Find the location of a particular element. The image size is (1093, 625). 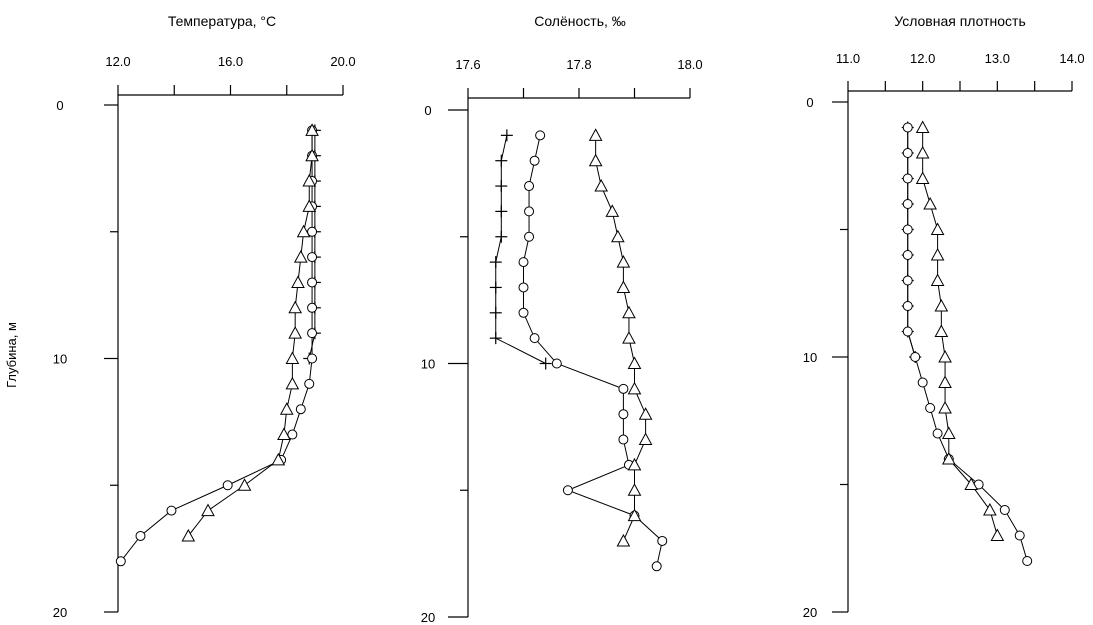

chart-title: Солёность, ‰ is located at coordinates (580, 21).